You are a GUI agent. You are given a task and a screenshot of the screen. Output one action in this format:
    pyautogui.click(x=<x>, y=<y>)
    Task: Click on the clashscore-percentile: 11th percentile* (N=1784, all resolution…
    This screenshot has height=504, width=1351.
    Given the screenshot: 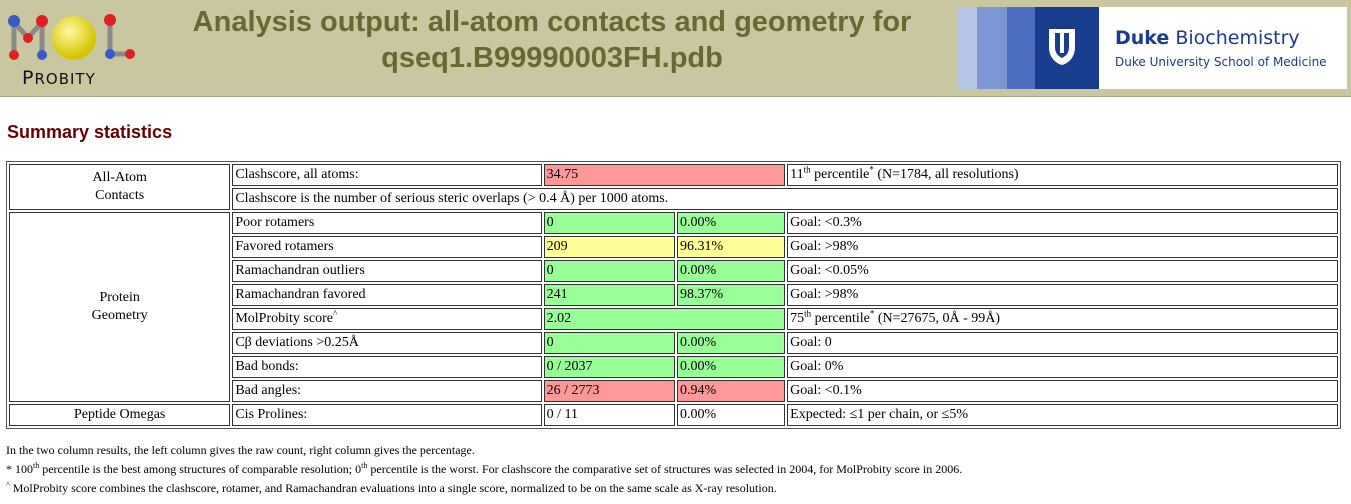 What is the action you would take?
    pyautogui.click(x=1062, y=175)
    